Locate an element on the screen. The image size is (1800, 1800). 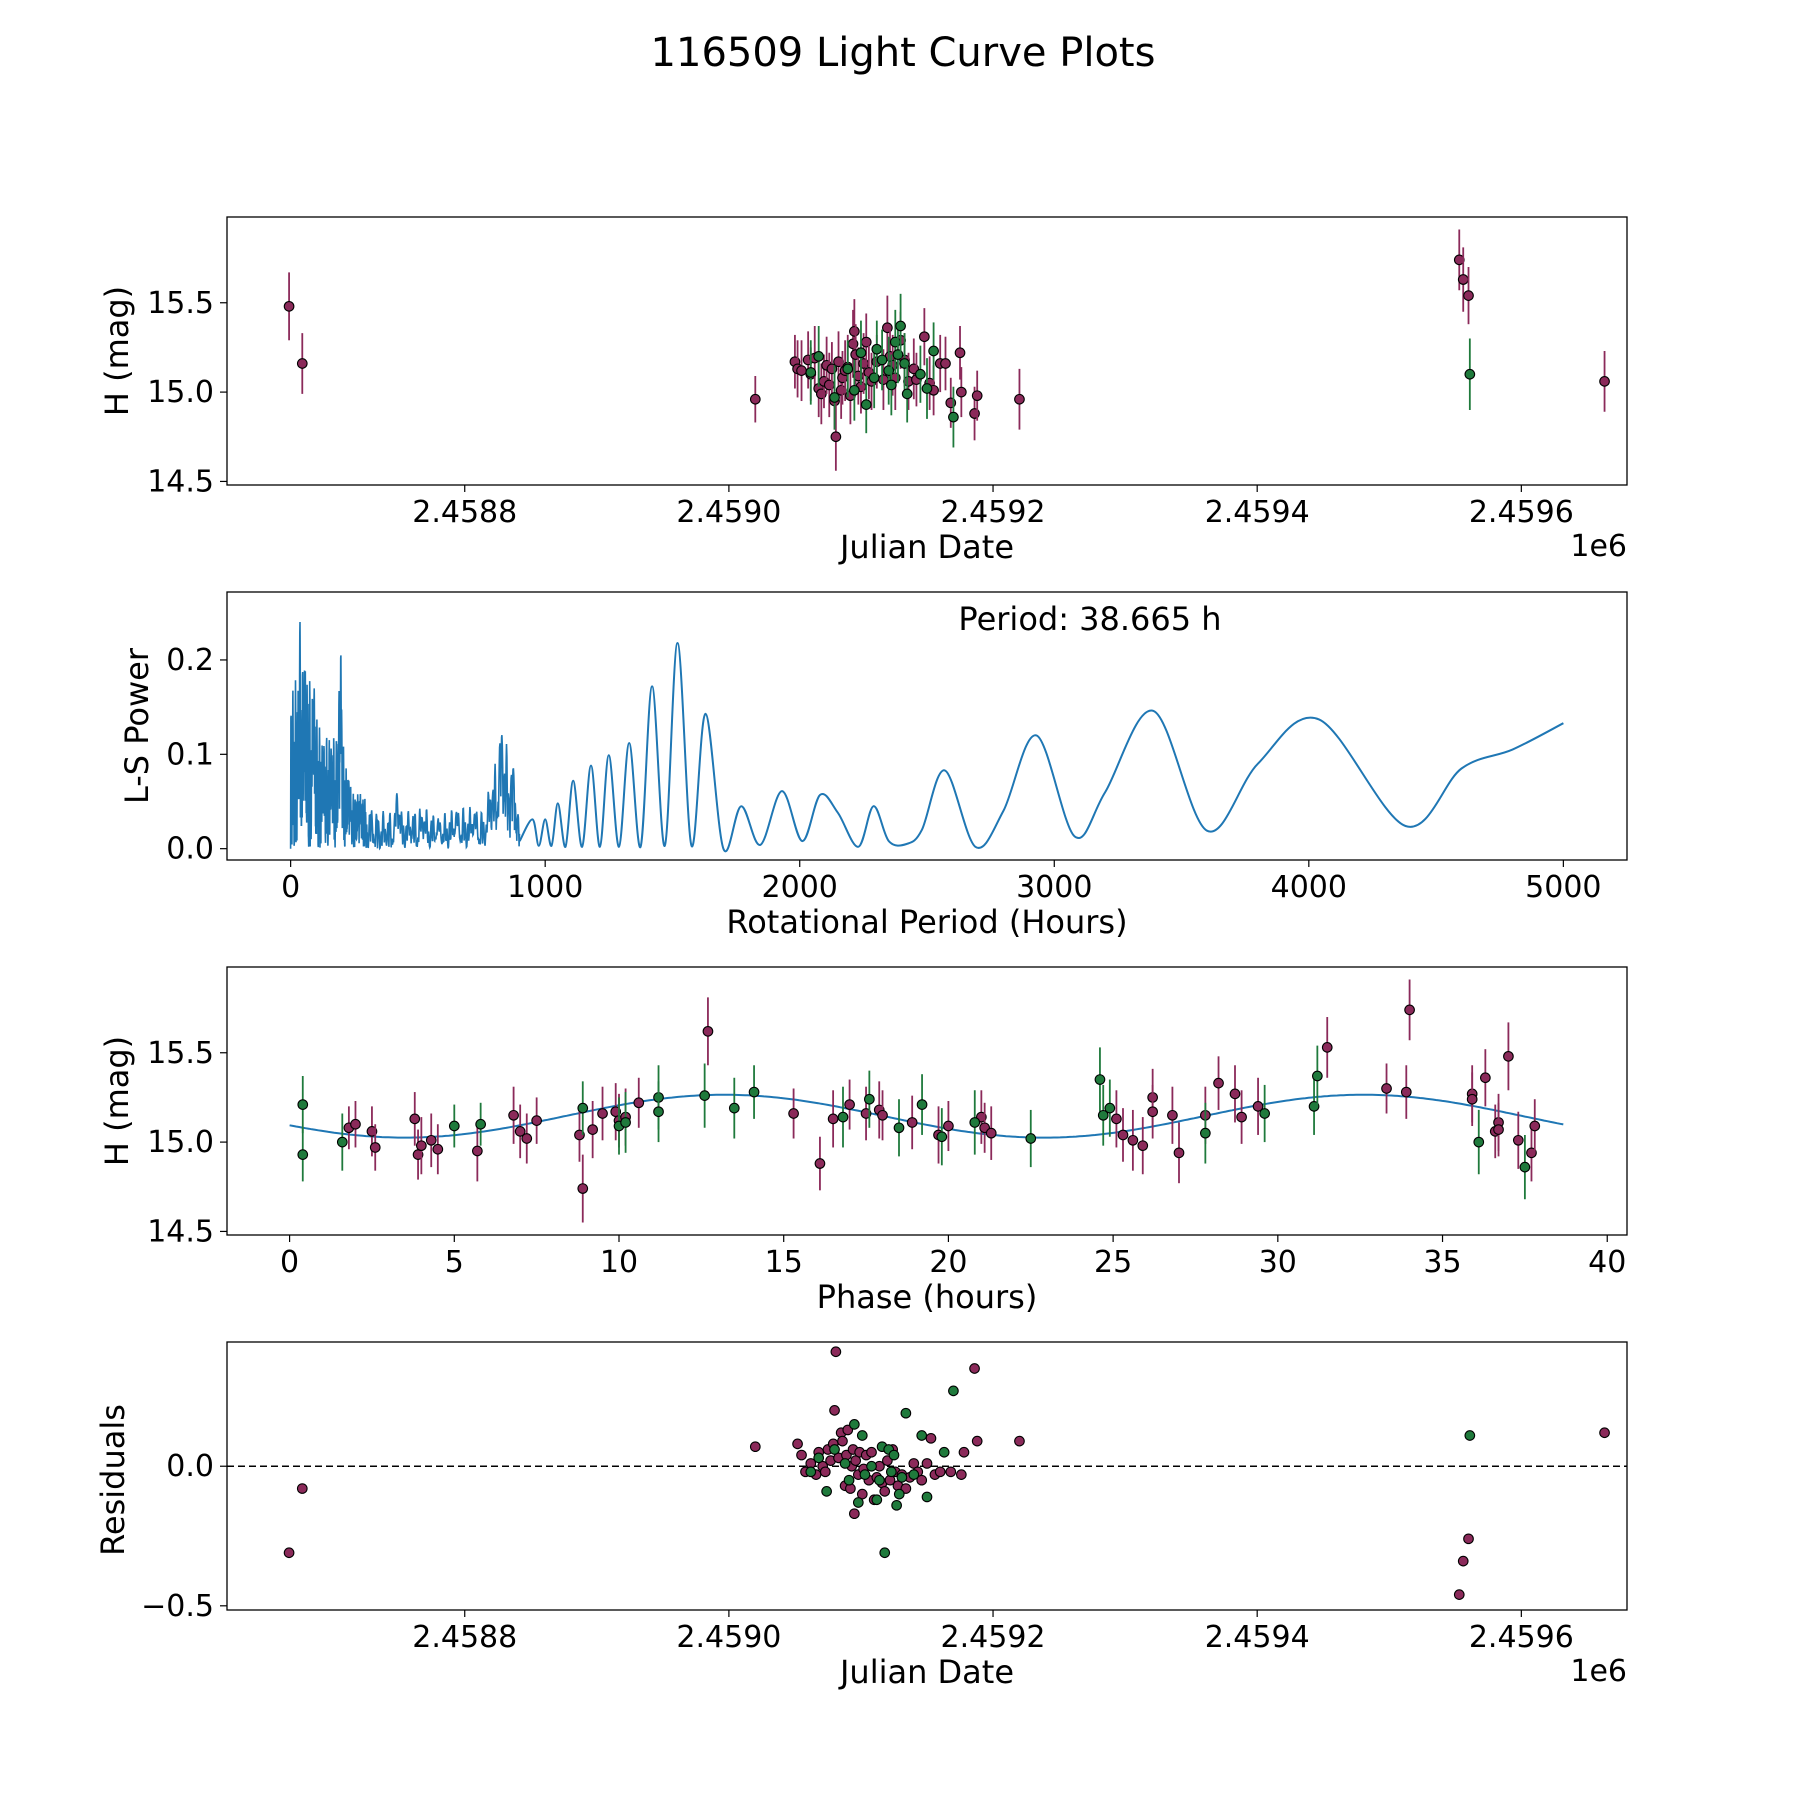
residuals-ytick-label: 0.0 is located at coordinates (190, 1466).